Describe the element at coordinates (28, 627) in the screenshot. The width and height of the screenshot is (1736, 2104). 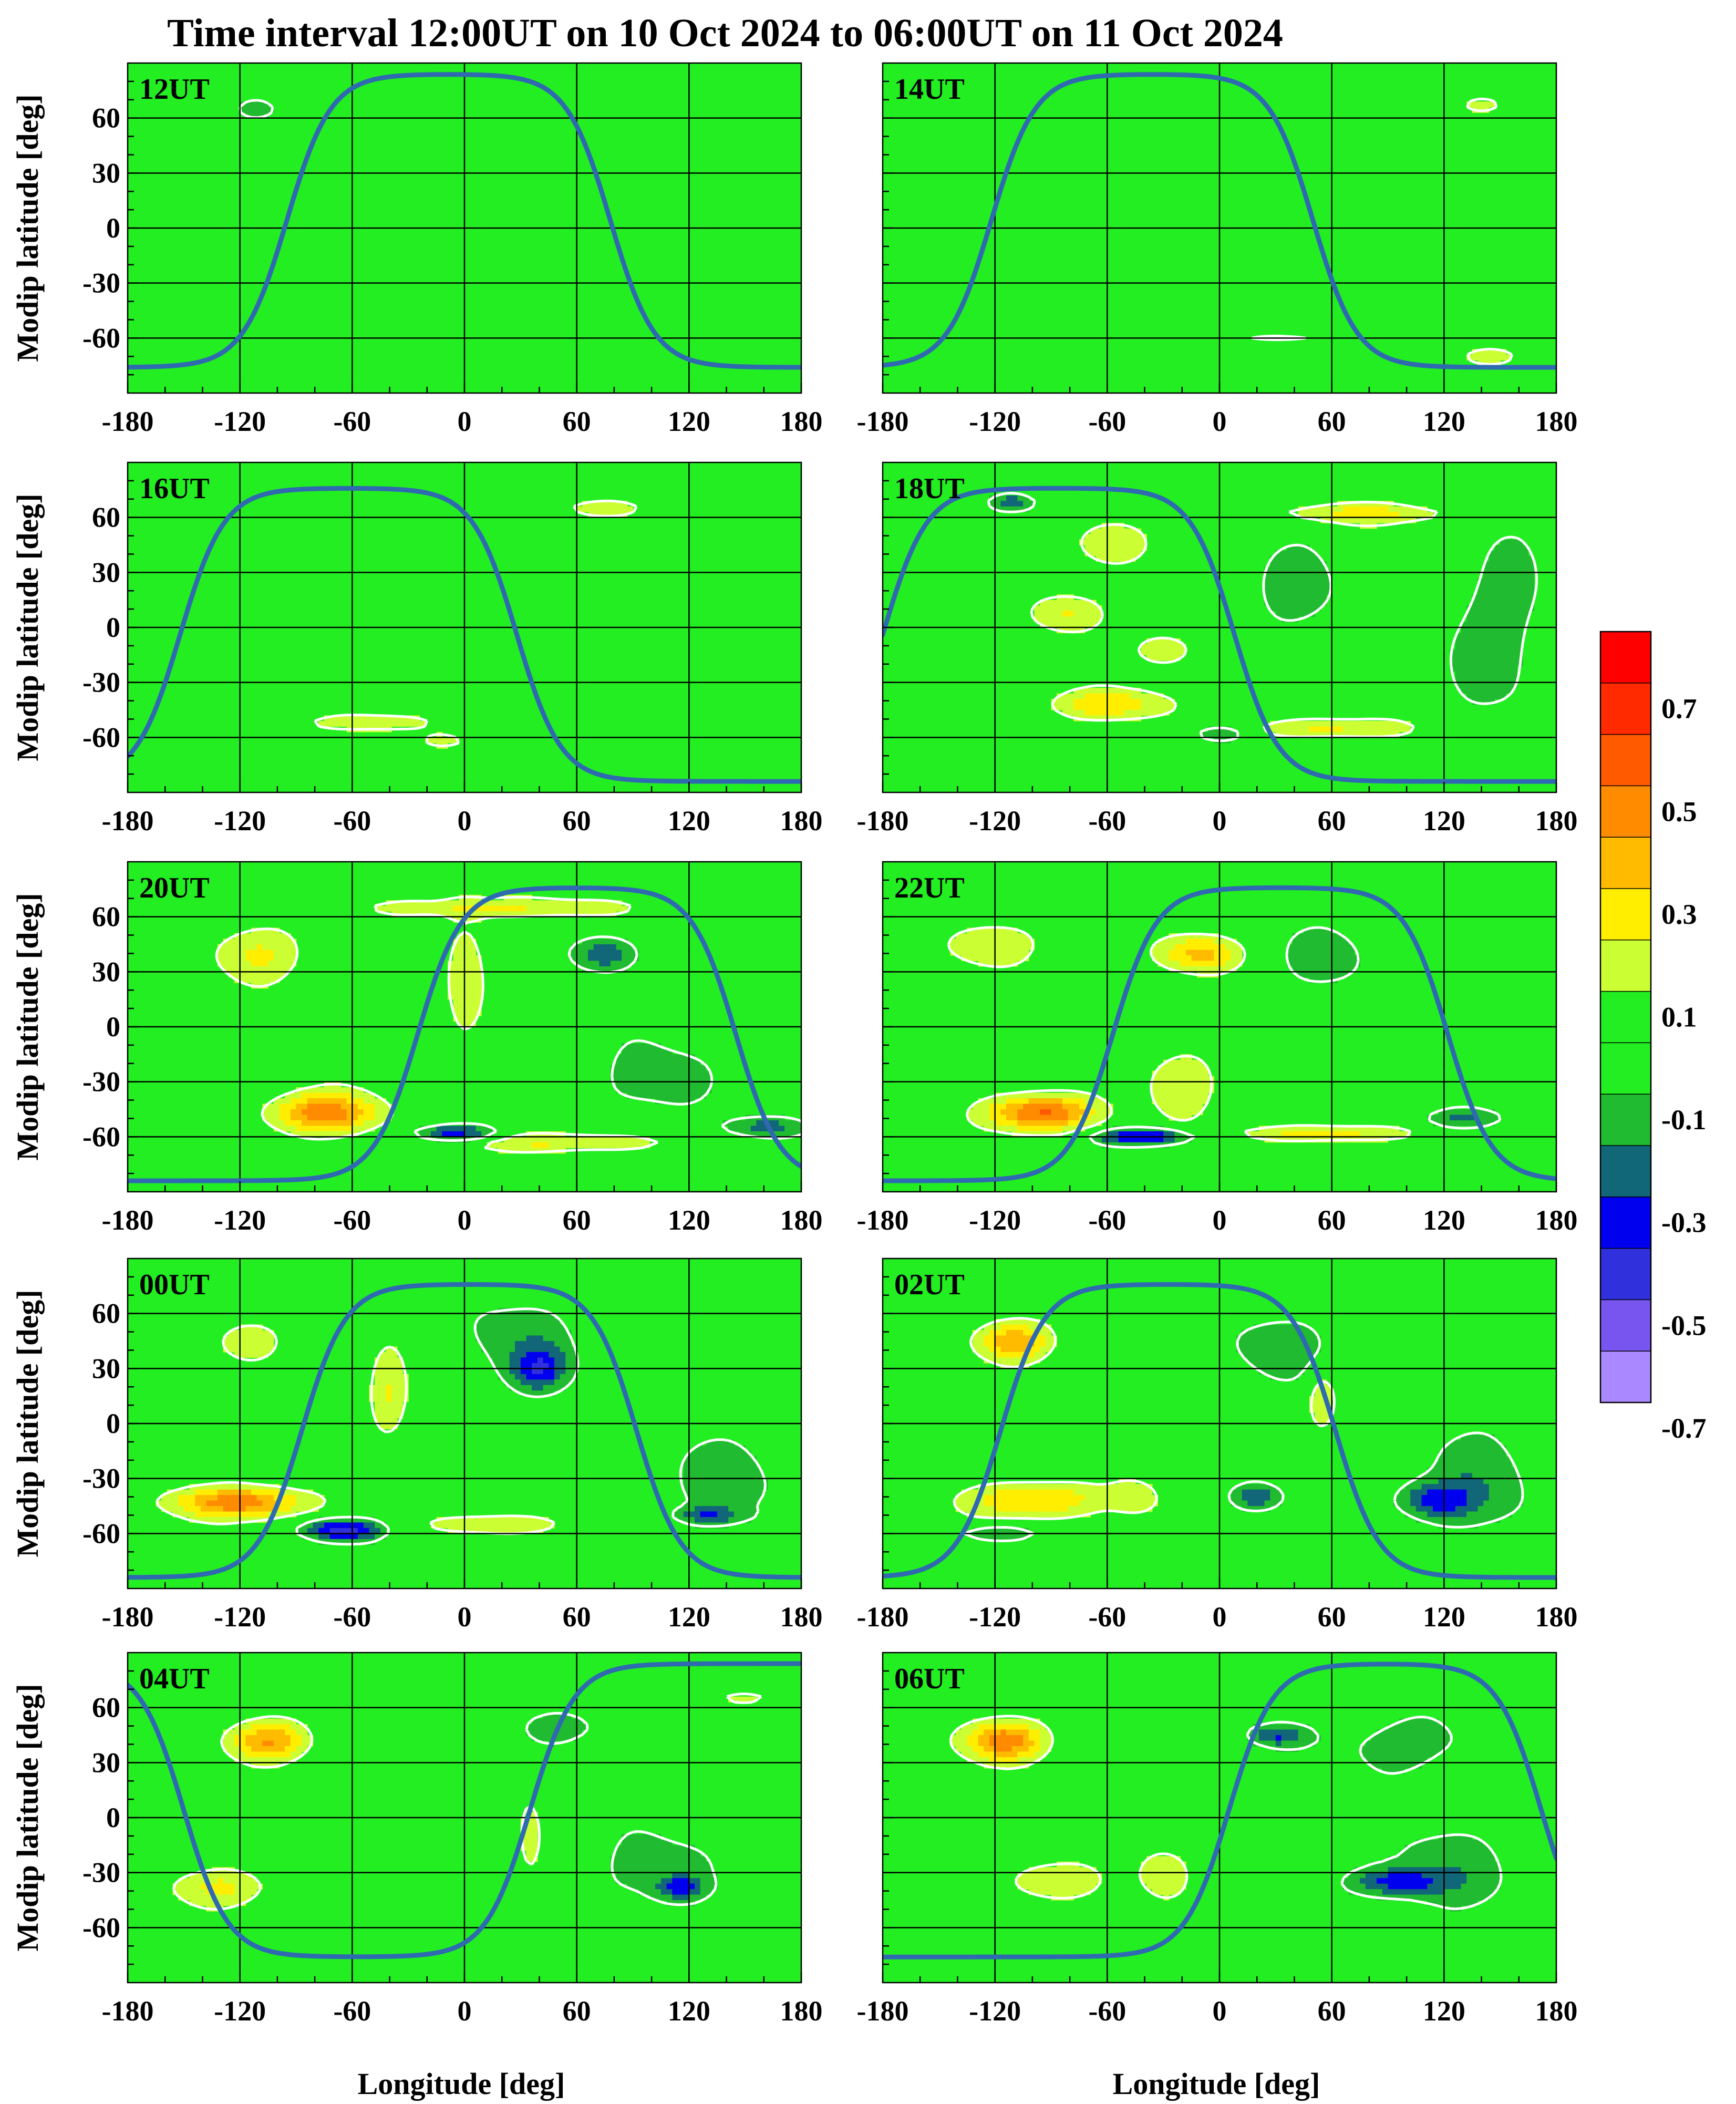
I see `y-axis-label: Modip latitude [deg]` at that location.